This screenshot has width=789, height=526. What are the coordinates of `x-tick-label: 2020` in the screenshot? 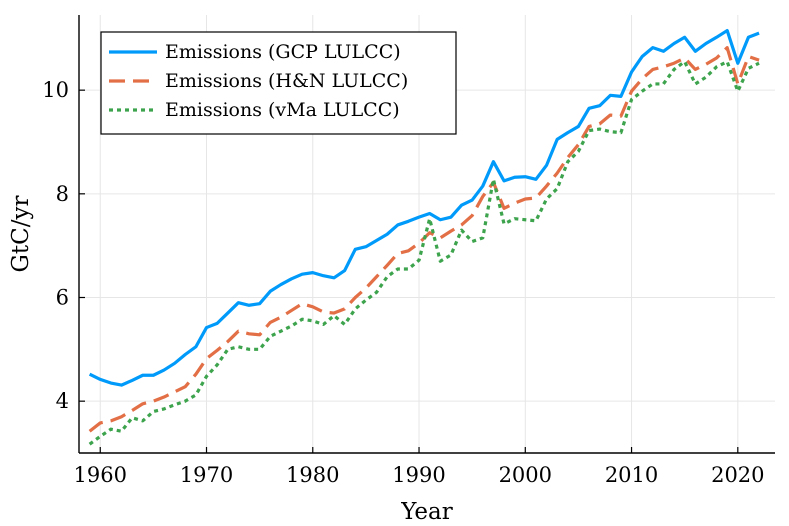 It's located at (737, 475).